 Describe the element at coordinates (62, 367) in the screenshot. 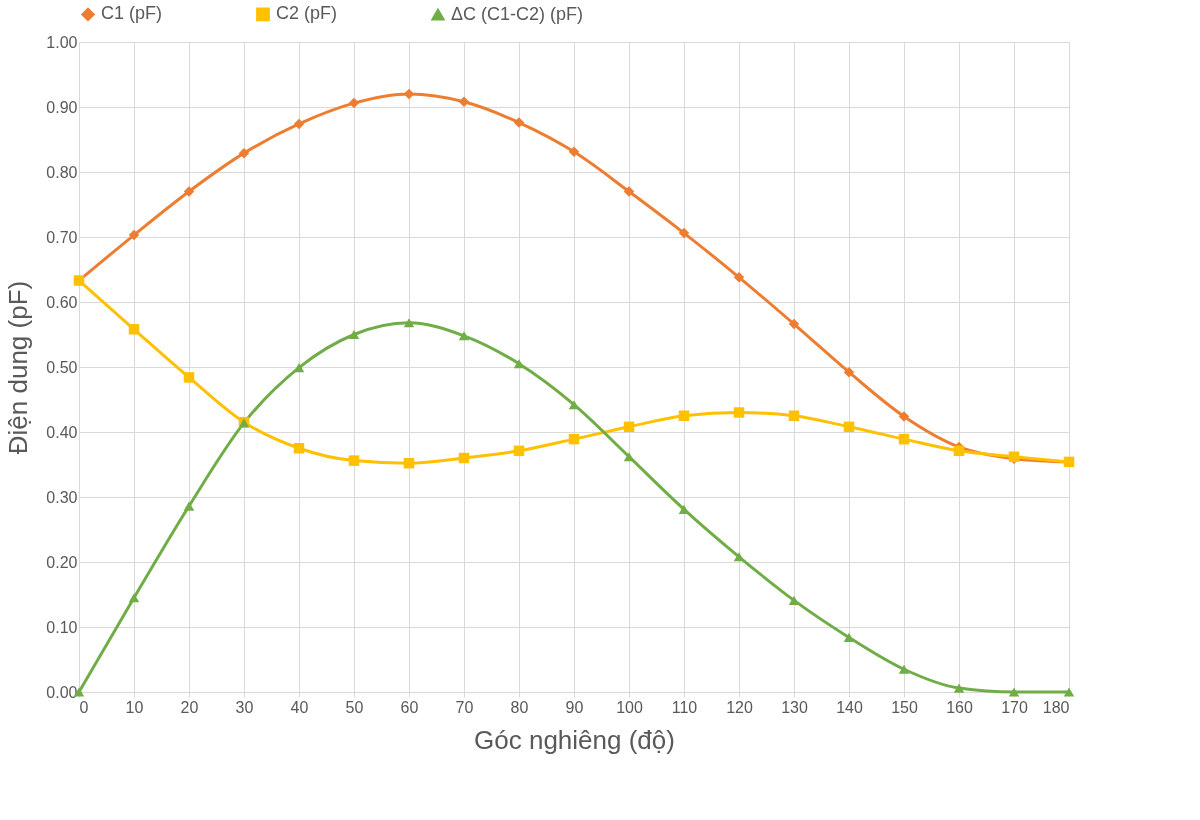

I see `y-tick-label: 0.50` at that location.